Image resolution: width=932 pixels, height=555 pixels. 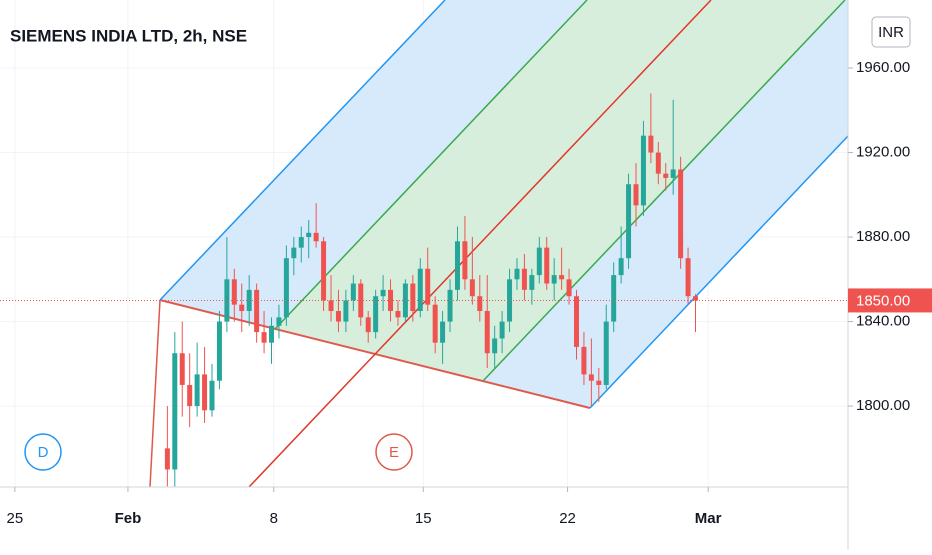 I want to click on annotation-label: E, so click(x=394, y=452).